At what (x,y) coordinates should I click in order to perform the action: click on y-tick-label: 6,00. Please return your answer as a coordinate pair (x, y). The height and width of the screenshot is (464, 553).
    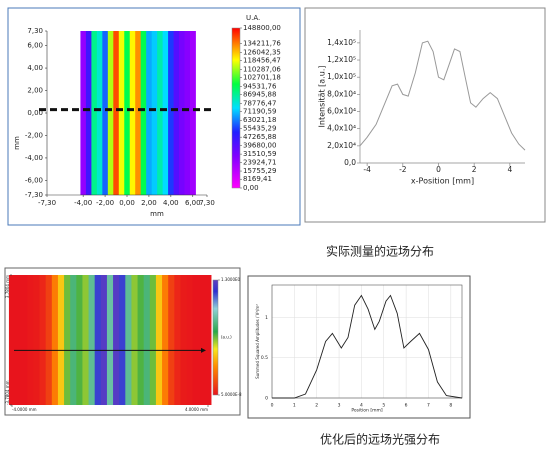
    Looking at the image, I should click on (35, 46).